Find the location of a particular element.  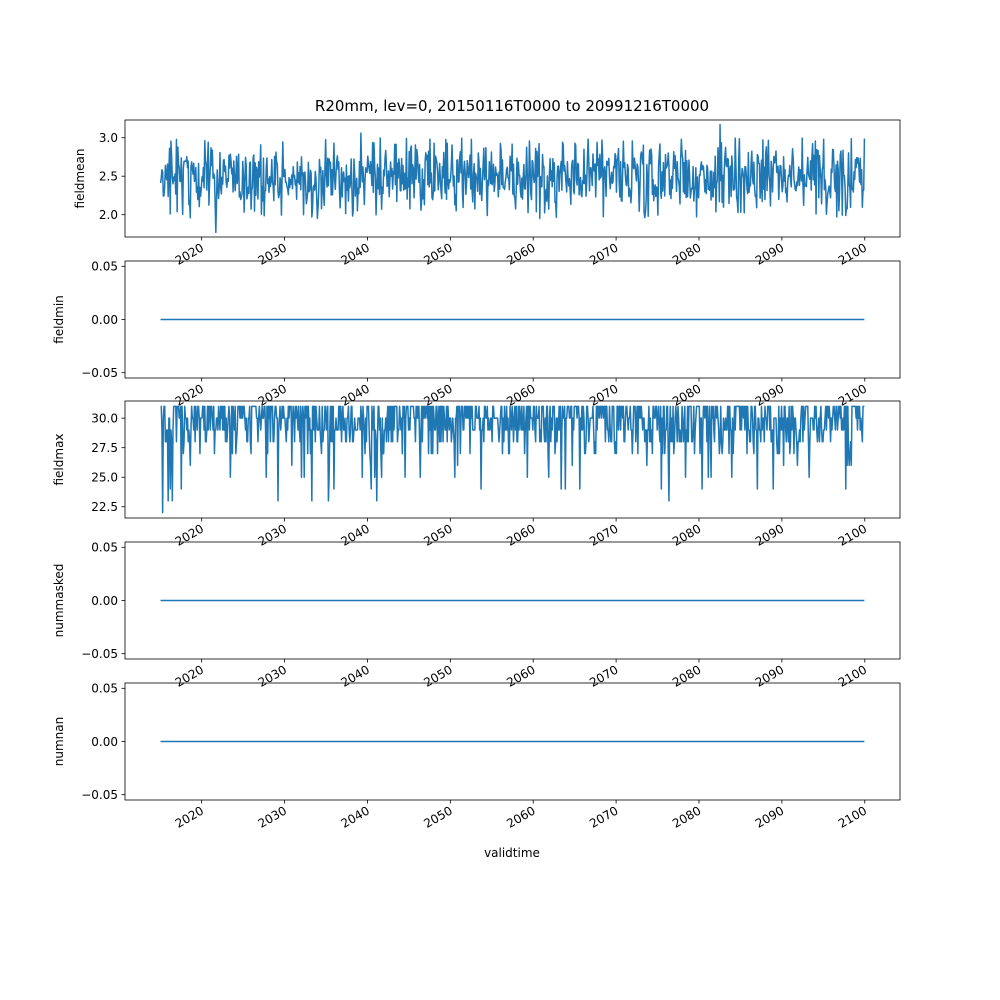

y-axis-label: fieldmax is located at coordinates (59, 459).